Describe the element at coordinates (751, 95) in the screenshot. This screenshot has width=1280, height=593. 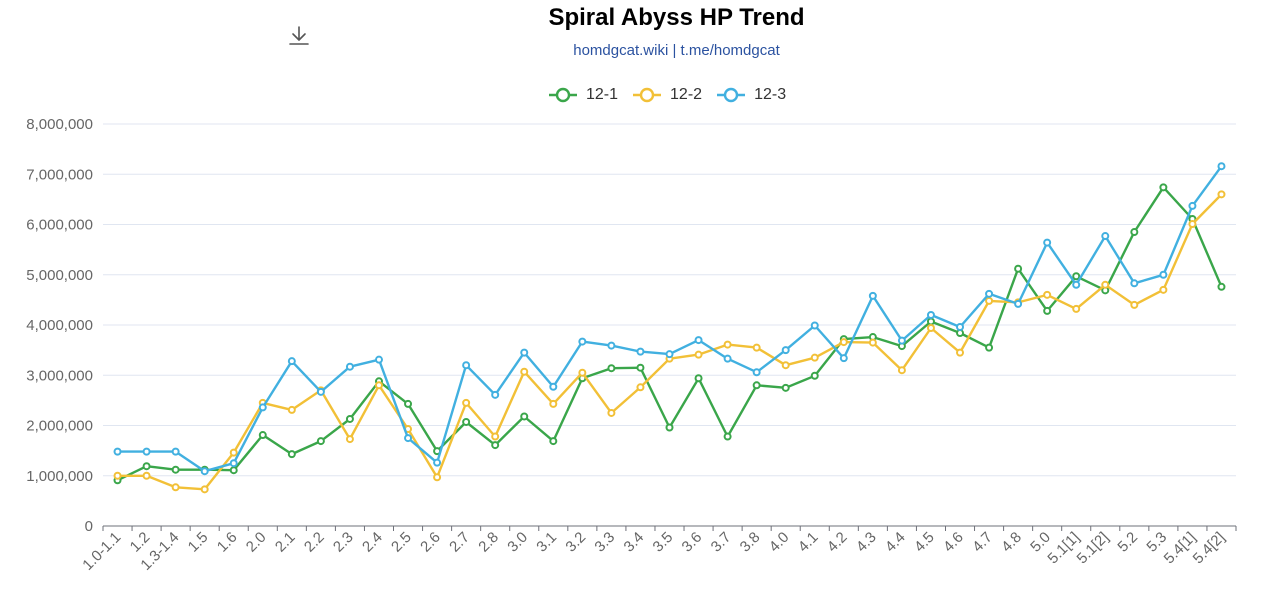
I see `legend-item-12-3: 12-3` at that location.